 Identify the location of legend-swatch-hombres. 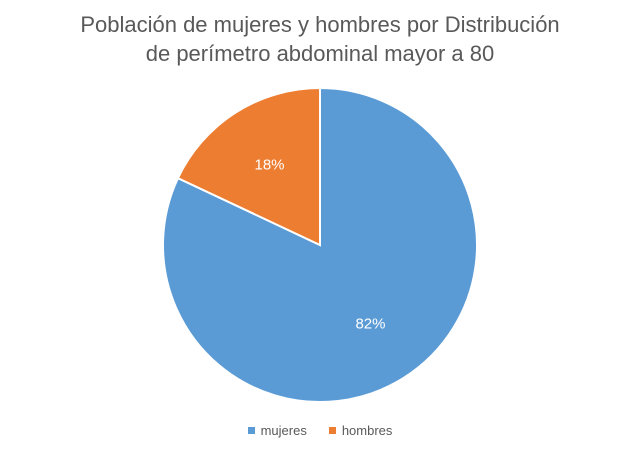
(332, 430).